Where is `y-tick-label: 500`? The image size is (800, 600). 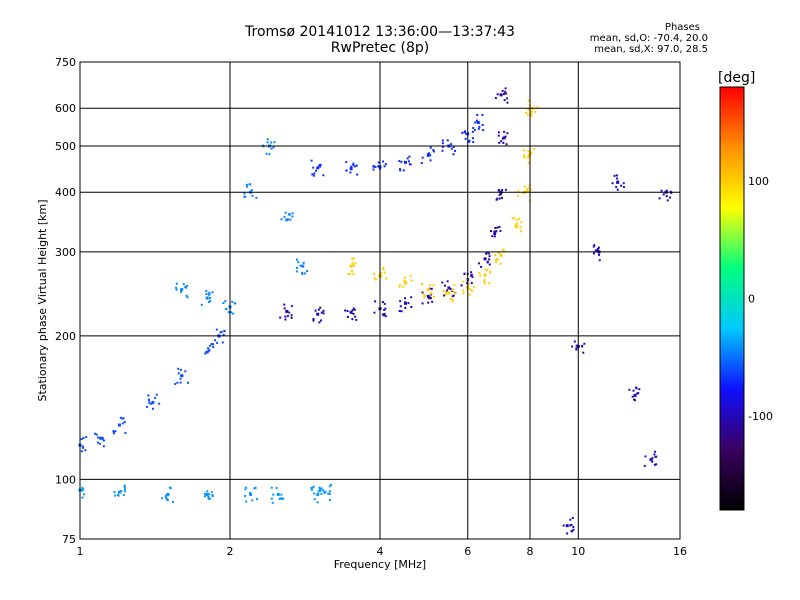
y-tick-label: 500 is located at coordinates (65, 146).